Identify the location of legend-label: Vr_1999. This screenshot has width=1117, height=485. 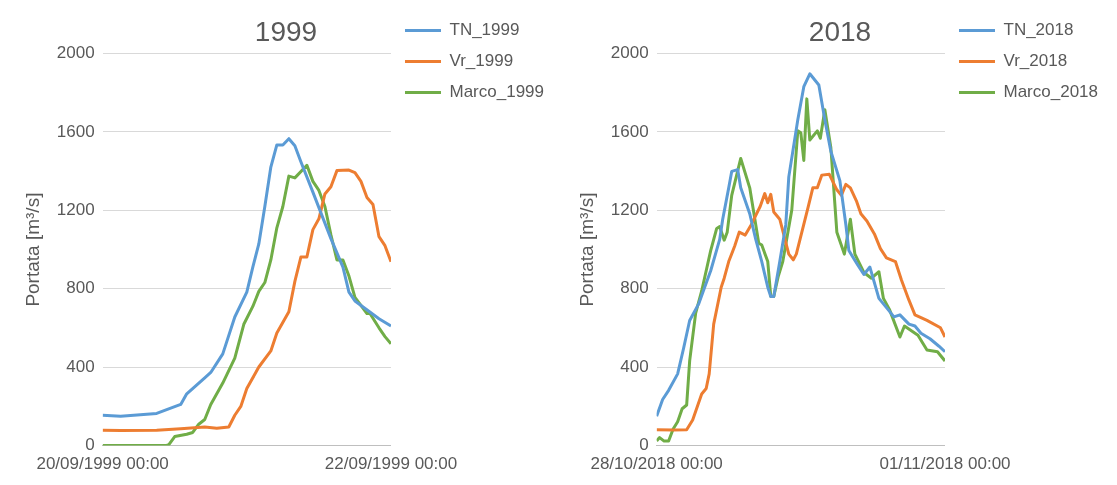
(481, 61).